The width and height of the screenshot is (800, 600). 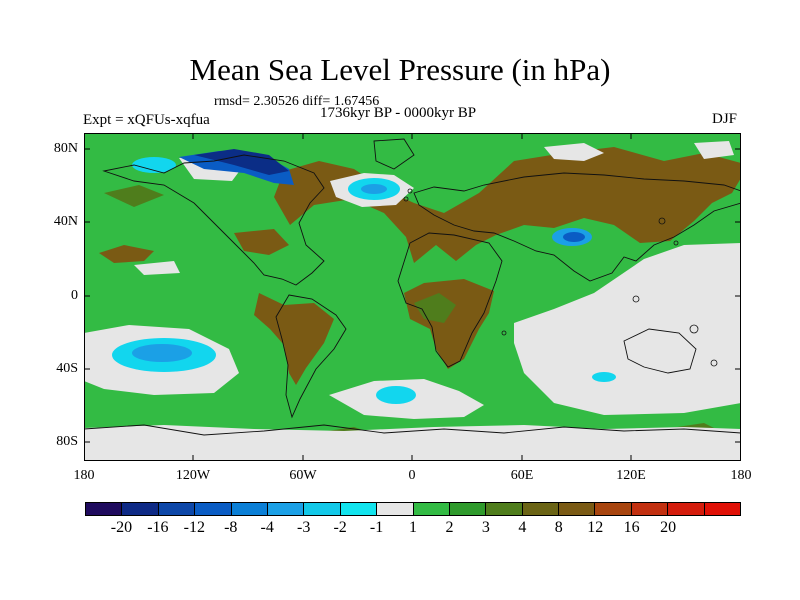 What do you see at coordinates (631, 475) in the screenshot?
I see `lon-label-120e: 120E` at bounding box center [631, 475].